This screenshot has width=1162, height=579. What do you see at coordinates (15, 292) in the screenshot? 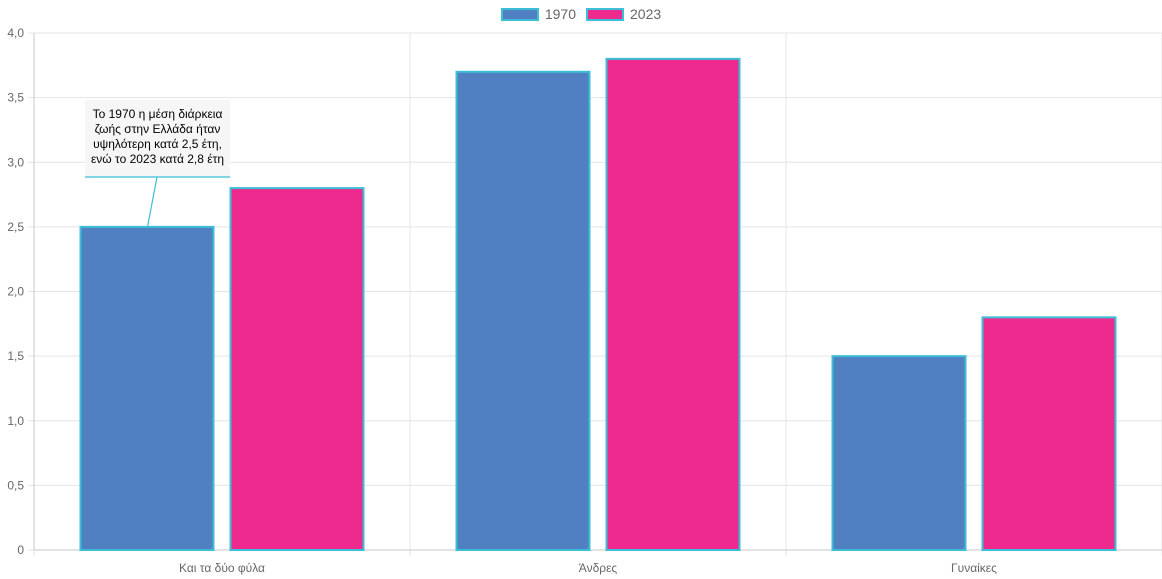
I see `y-tick-label: 2,0` at bounding box center [15, 292].